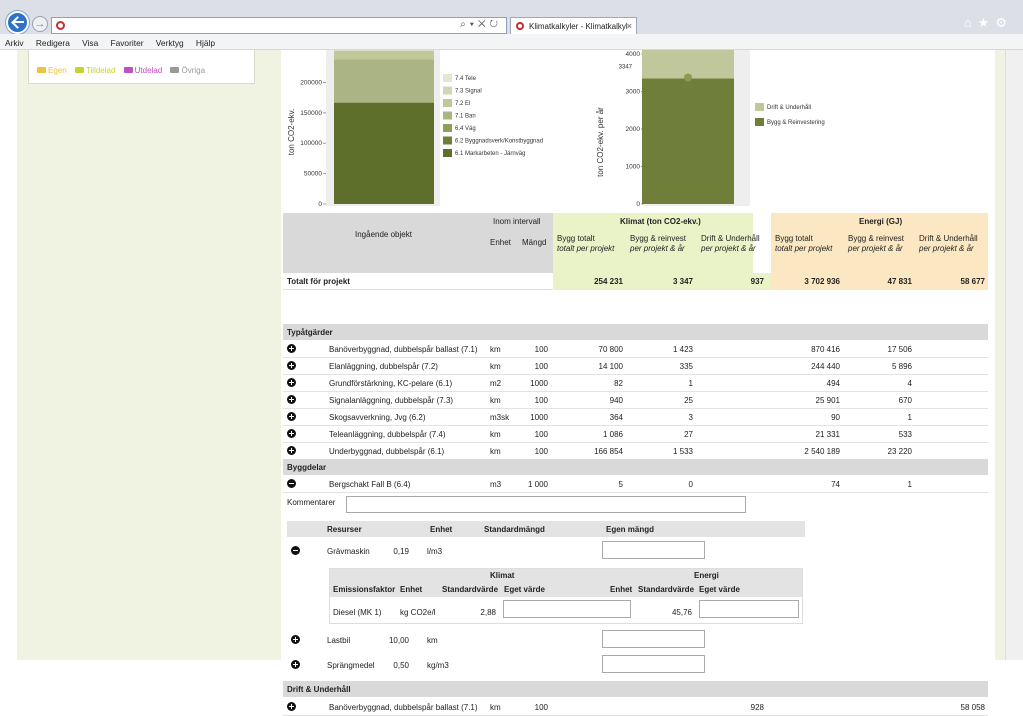 This screenshot has width=1023, height=716. Describe the element at coordinates (432, 640) in the screenshot. I see `resource-unit: km` at that location.